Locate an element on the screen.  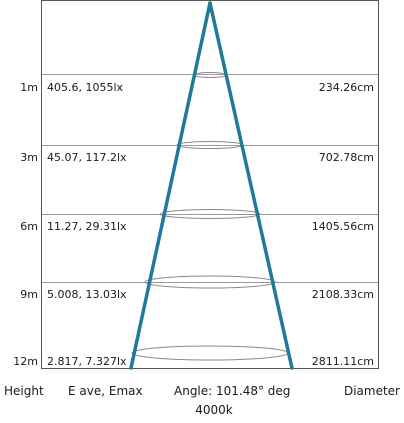
row-illuminance-3m: 45.07, 117.2lx is located at coordinates (87, 157).